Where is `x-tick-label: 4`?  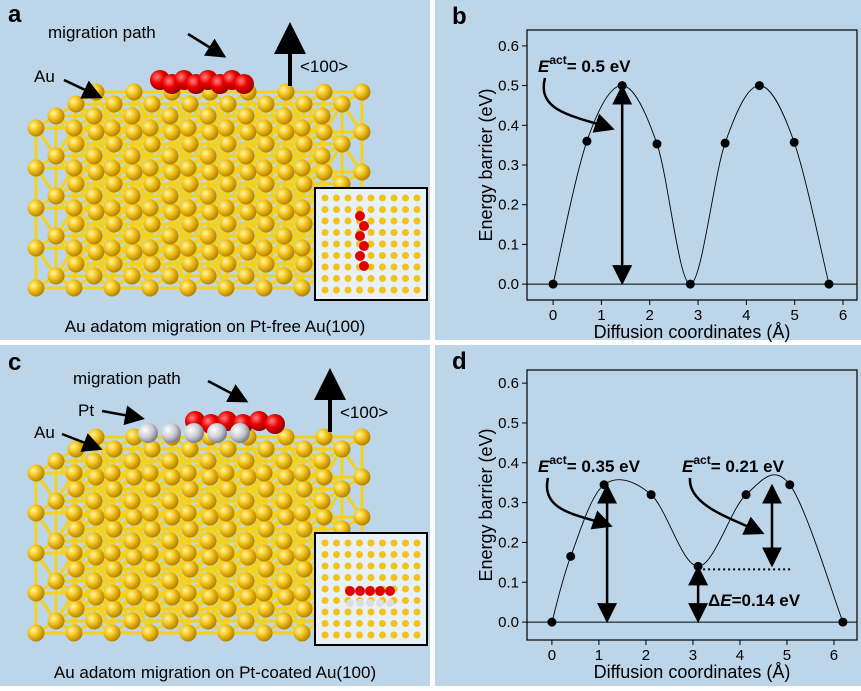
x-tick-label: 4 is located at coordinates (746, 315).